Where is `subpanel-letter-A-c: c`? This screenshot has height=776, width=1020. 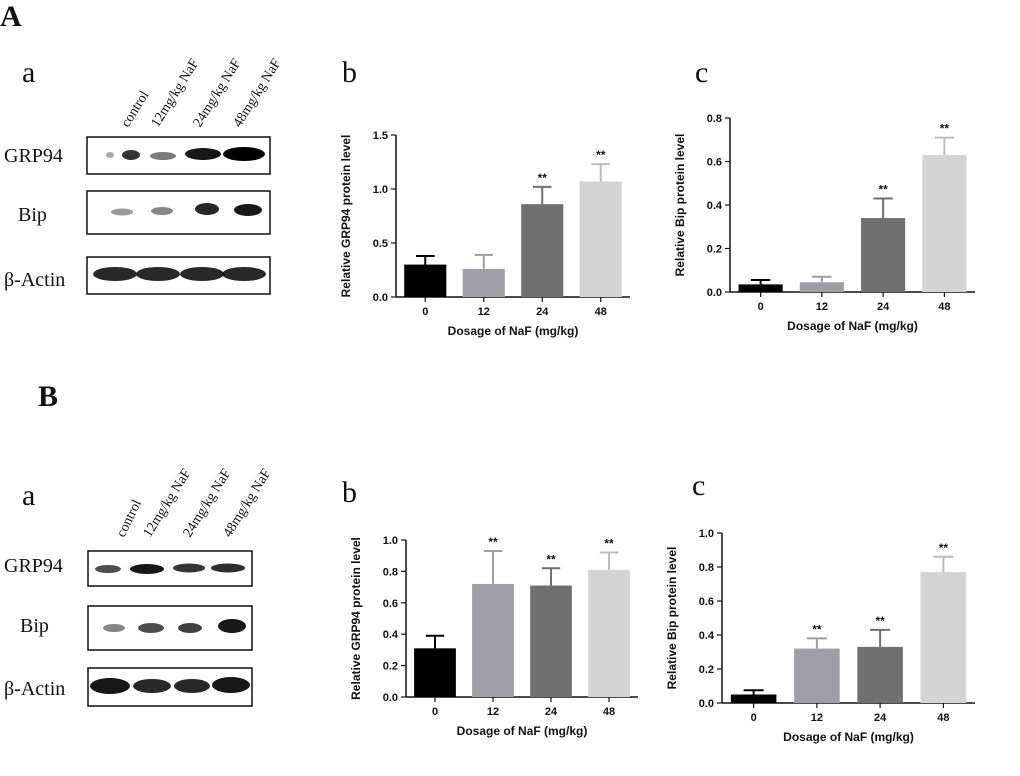
subpanel-letter-A-c: c is located at coordinates (701, 72).